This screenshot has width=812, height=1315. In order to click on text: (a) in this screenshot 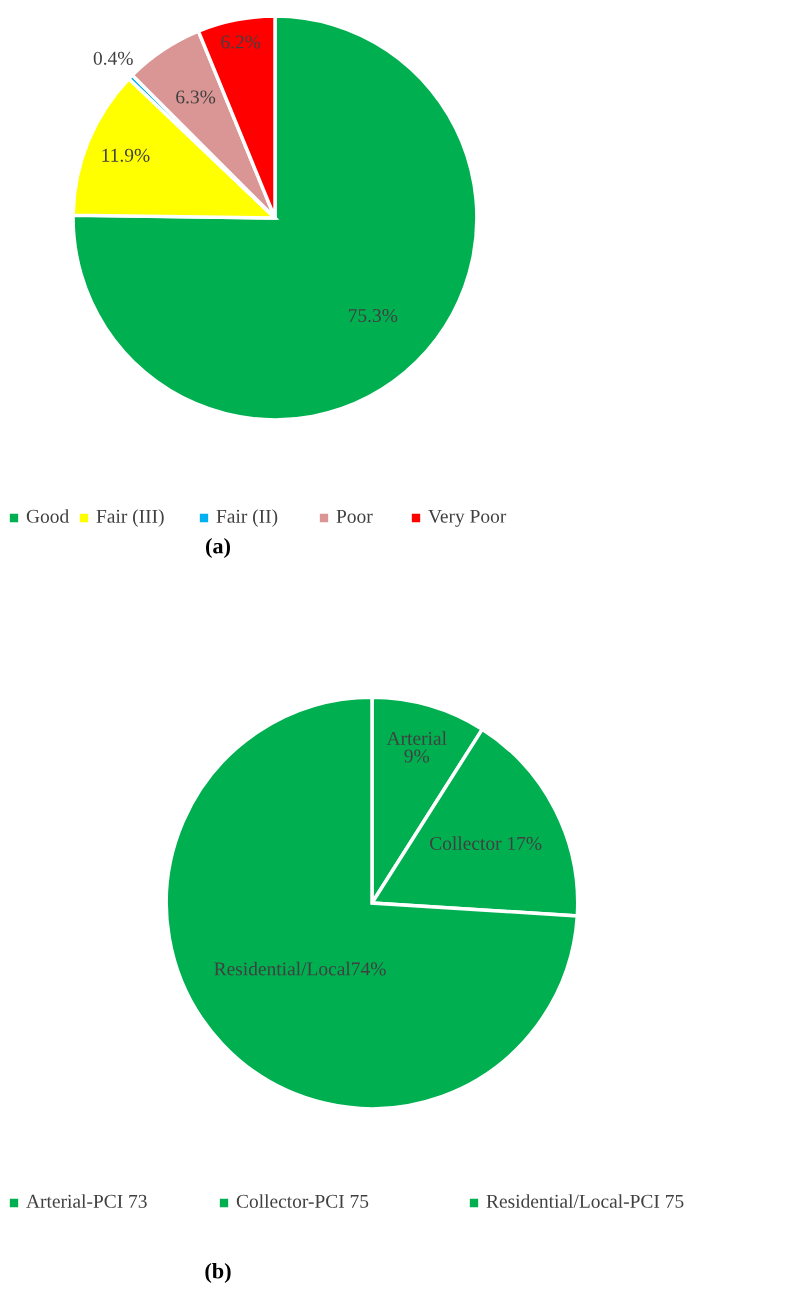, I will do `click(218, 548)`.